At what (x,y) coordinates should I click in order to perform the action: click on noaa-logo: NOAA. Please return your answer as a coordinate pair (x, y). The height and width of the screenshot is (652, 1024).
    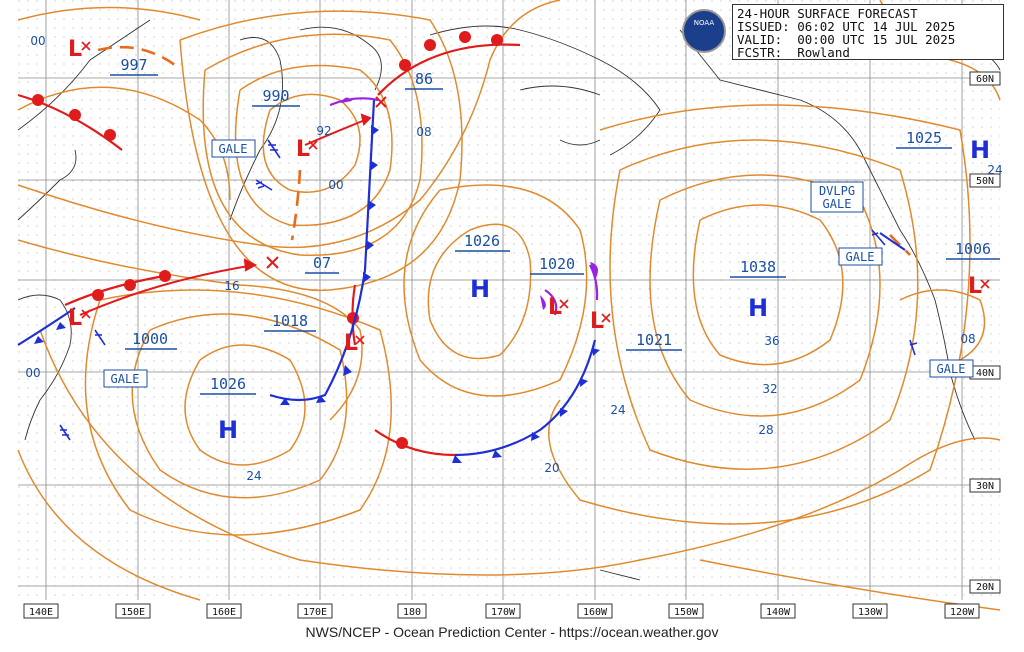
    Looking at the image, I should click on (704, 31).